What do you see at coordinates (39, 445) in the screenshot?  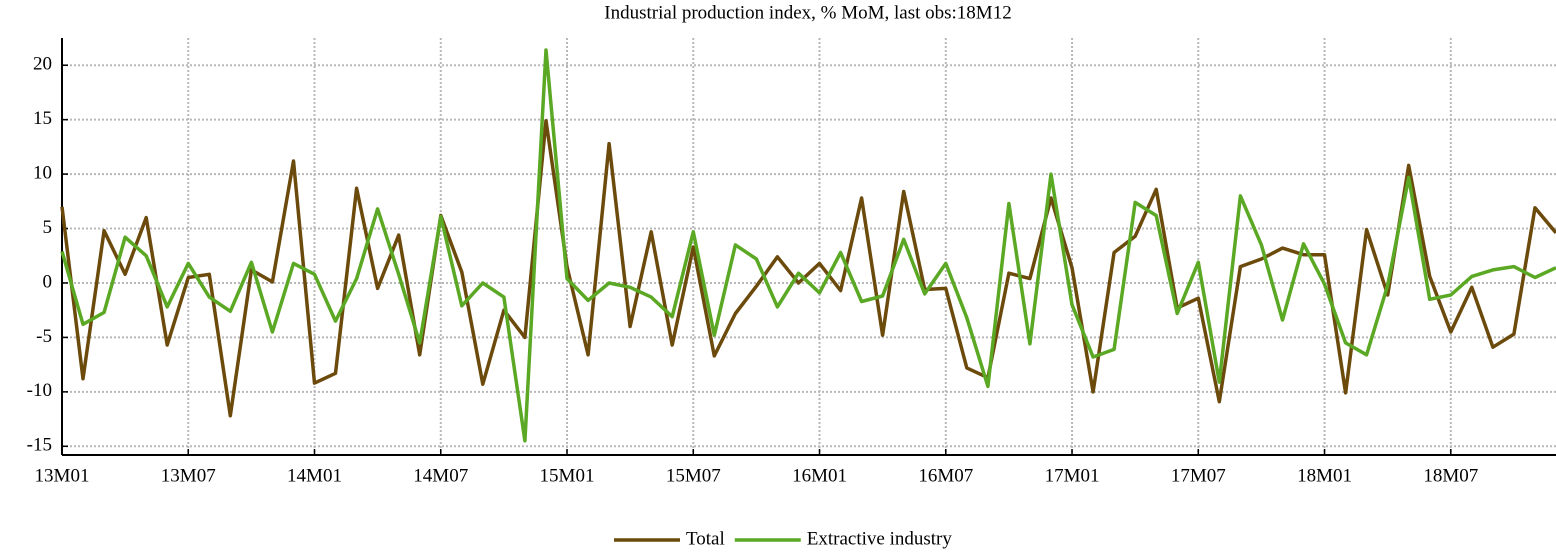 I see `y-tick-label: -15` at bounding box center [39, 445].